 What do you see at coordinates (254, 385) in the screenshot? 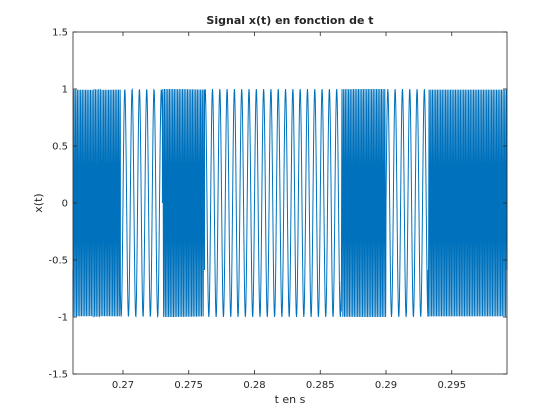
I see `x-tick-label: 0.28` at bounding box center [254, 385].